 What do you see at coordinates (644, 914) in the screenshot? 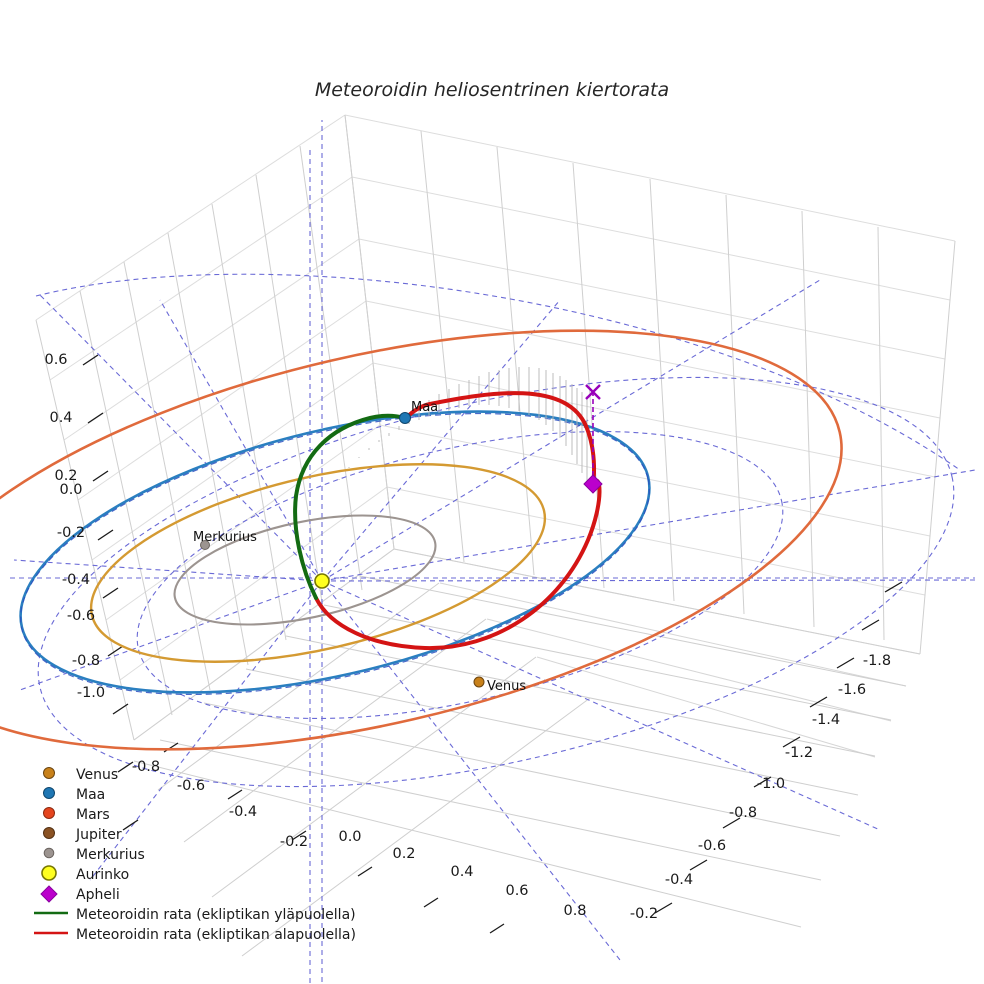
I see `y-tick-label: -0.2` at bounding box center [644, 914].